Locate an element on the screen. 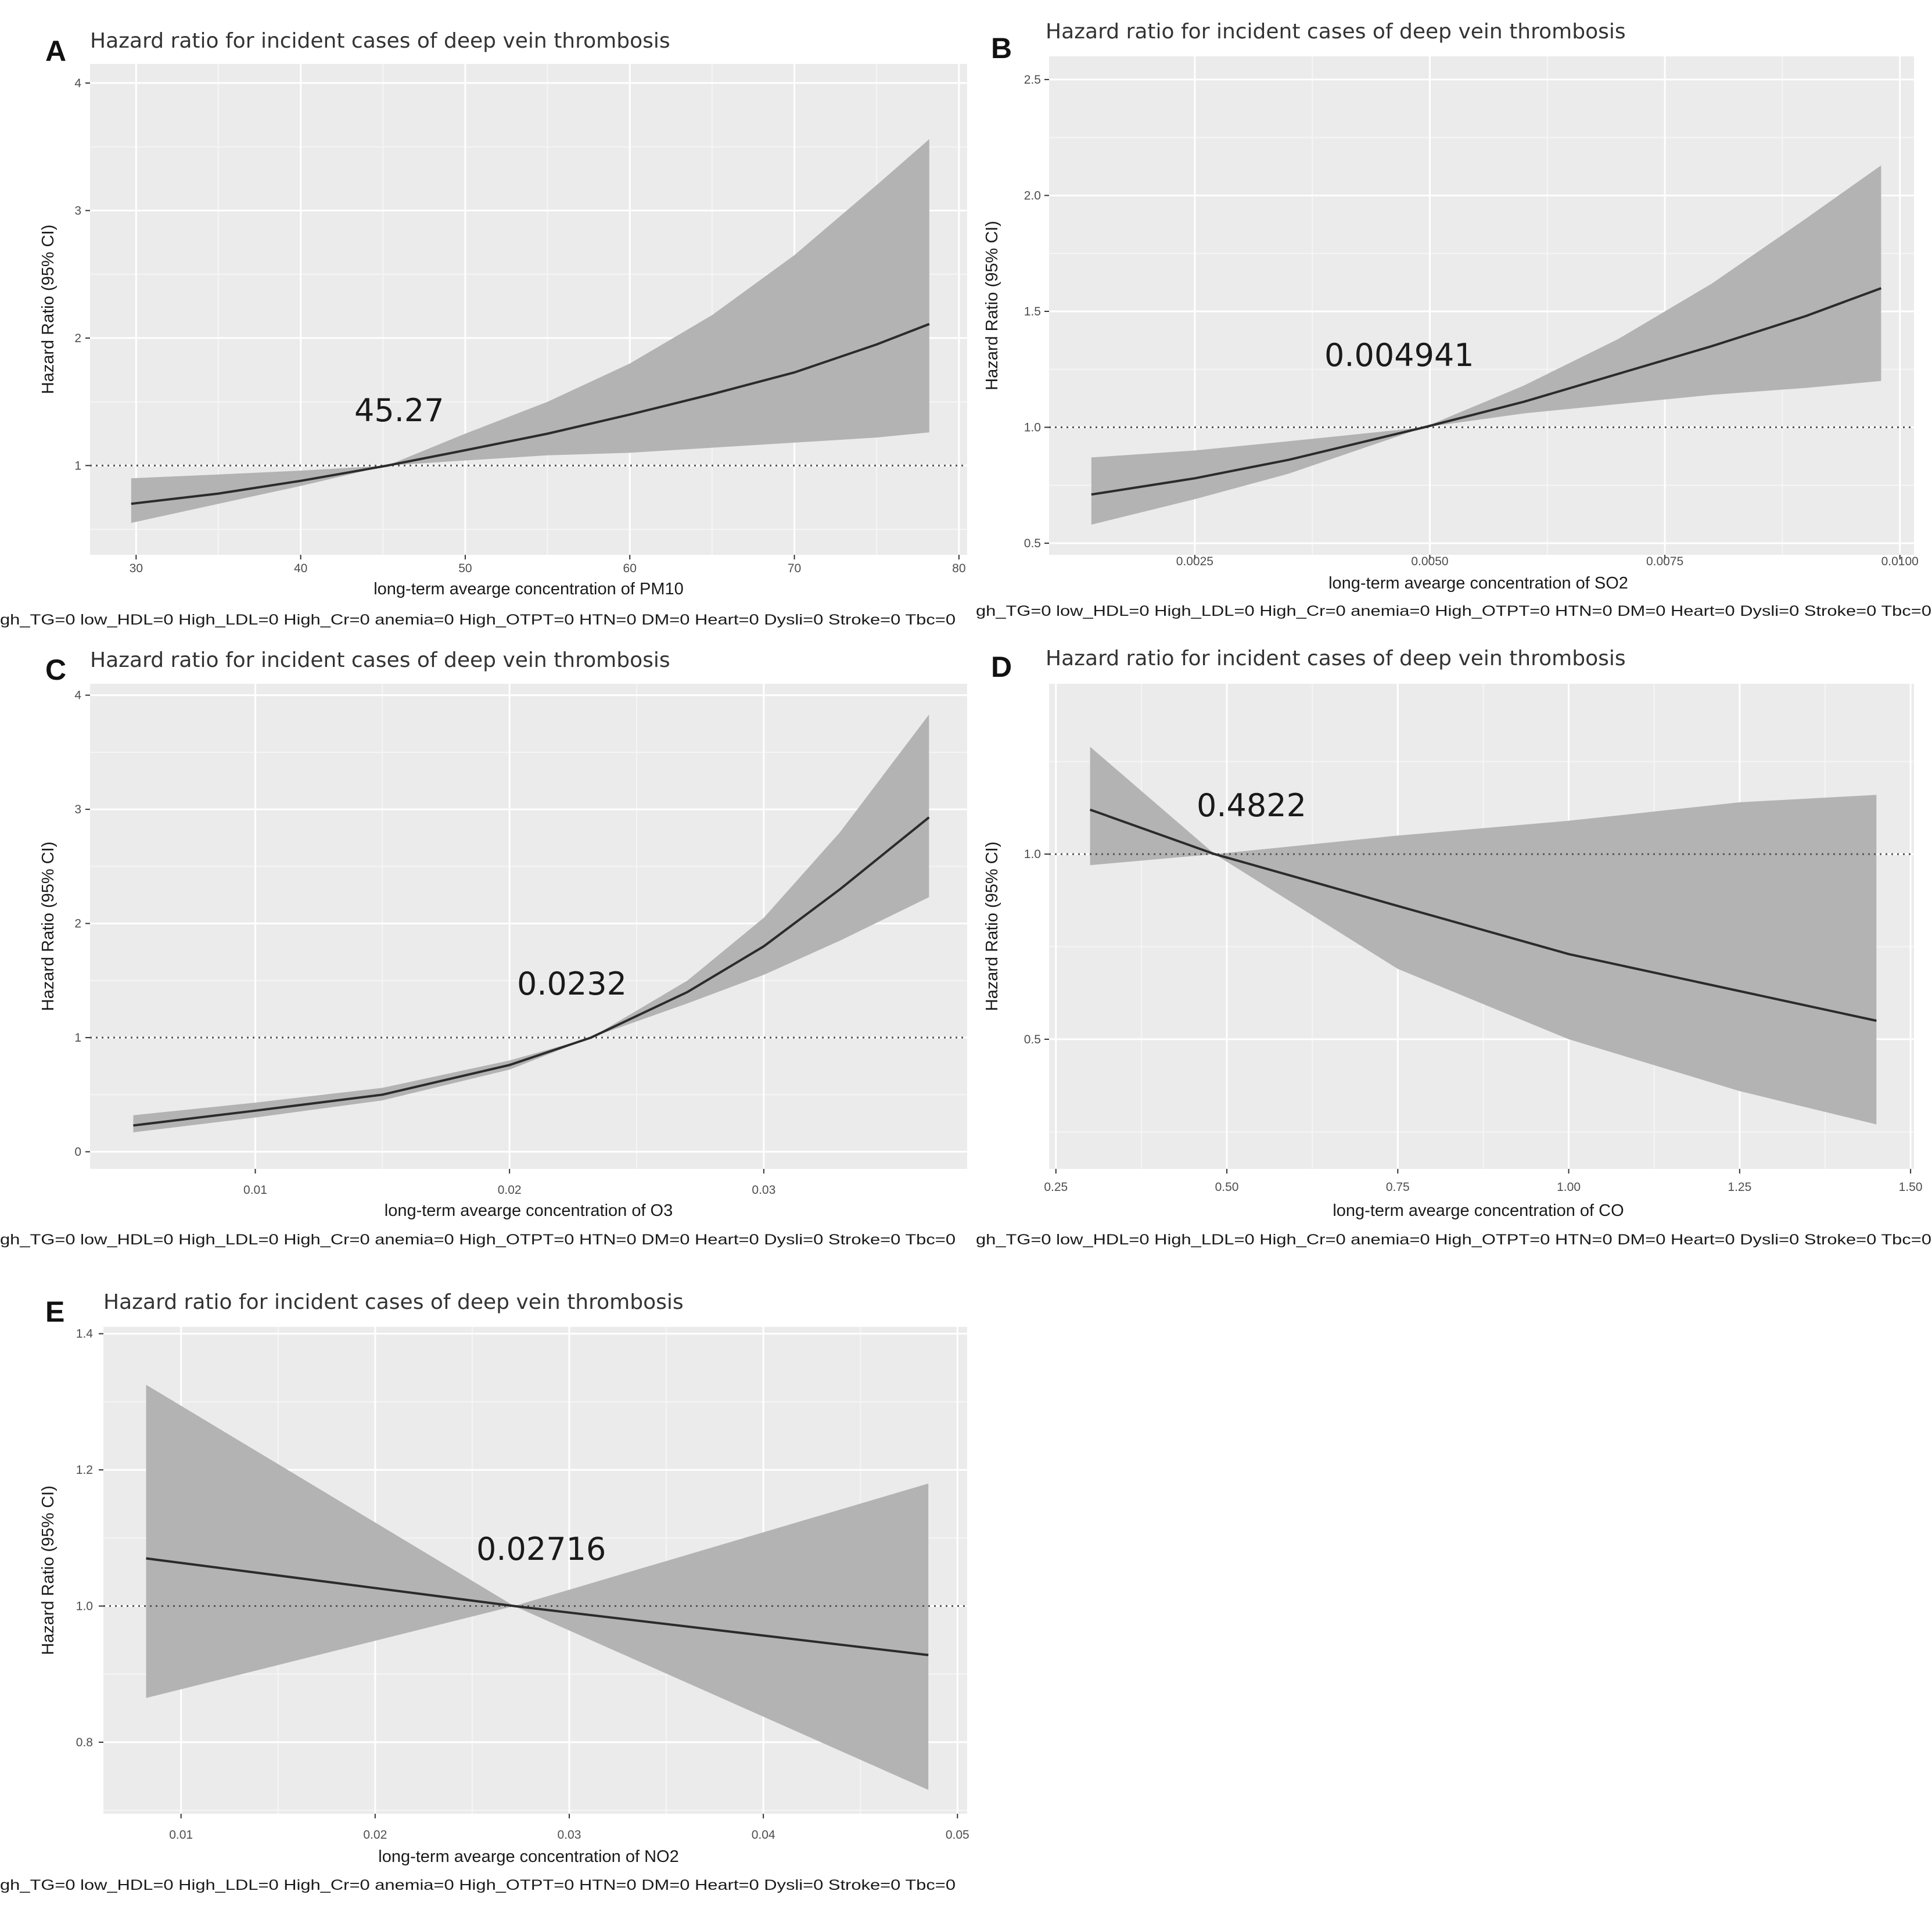 The image size is (1932, 1909). x-tick-label: 70 is located at coordinates (794, 568).